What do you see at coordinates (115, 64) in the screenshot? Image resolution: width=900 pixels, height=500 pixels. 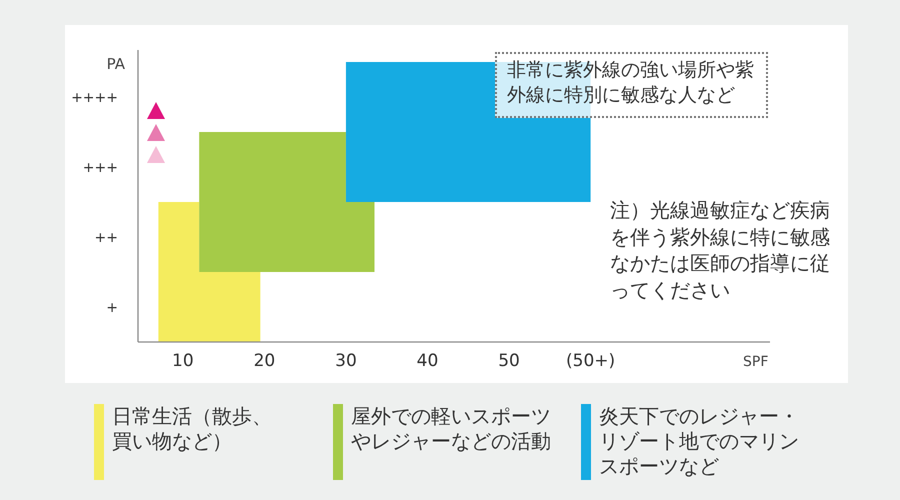 I see `y-axis-title: PA` at bounding box center [115, 64].